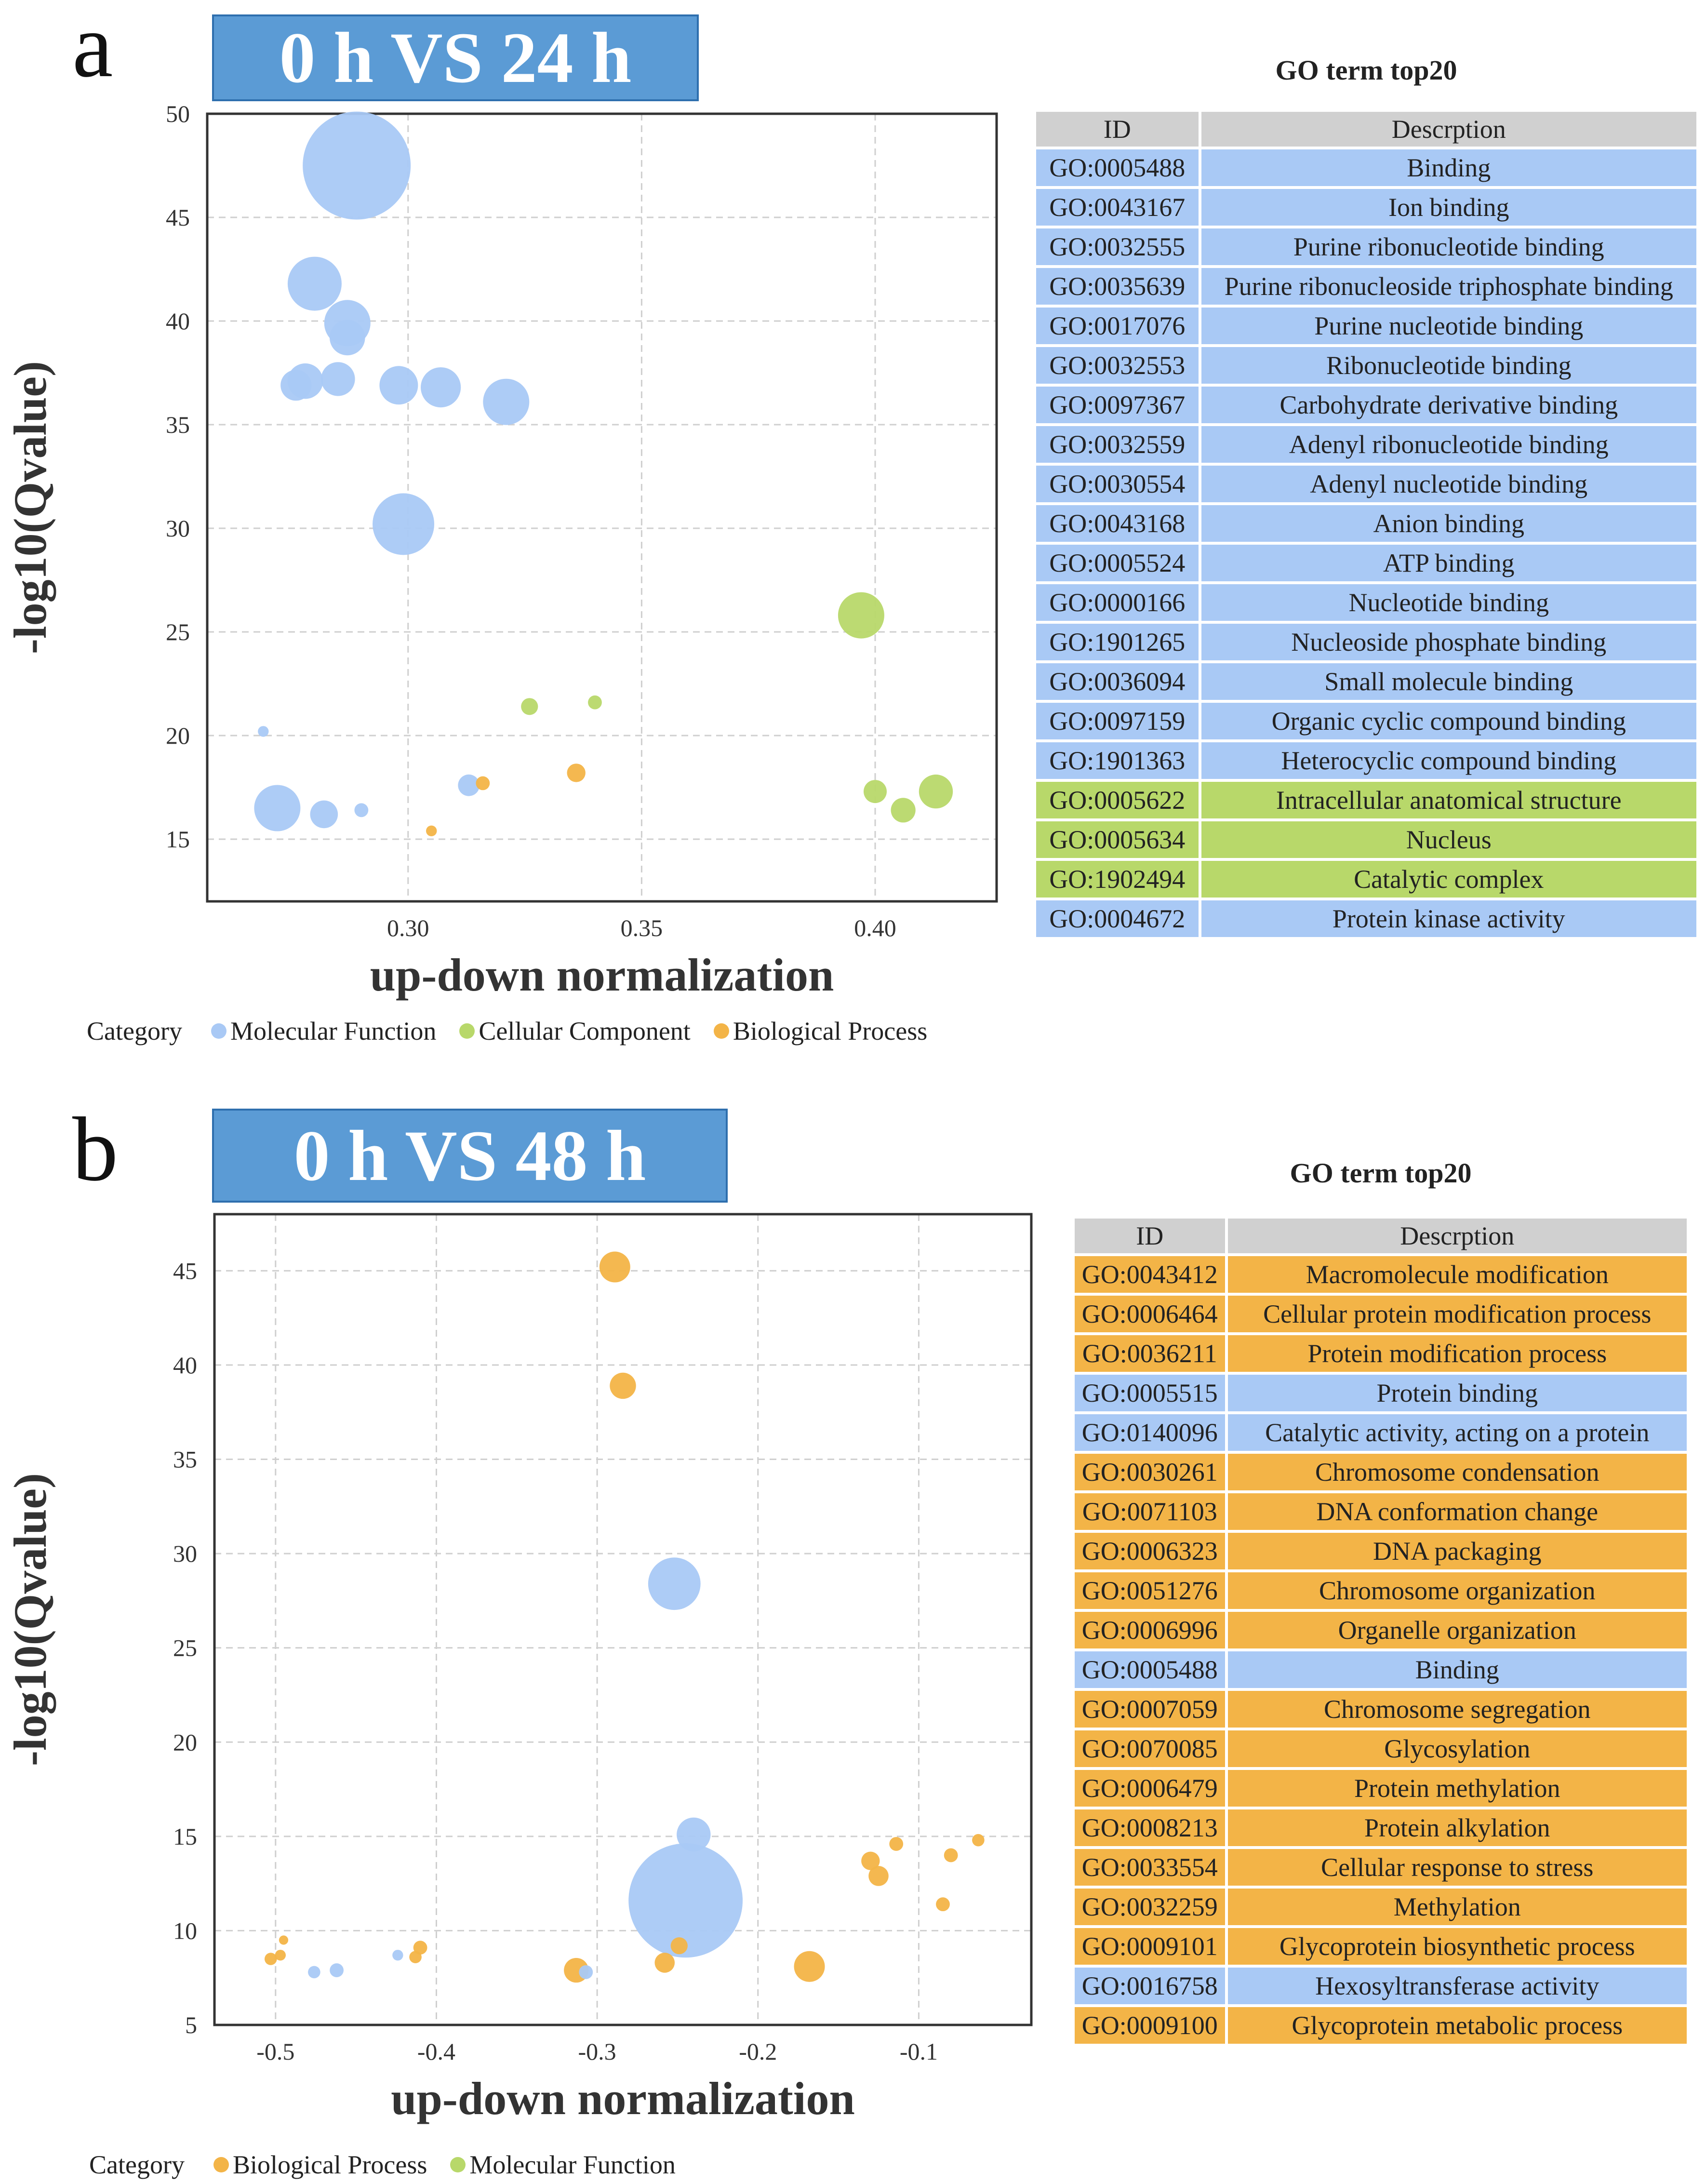 The width and height of the screenshot is (1706, 2184). I want to click on table-row: GO:0070085 Glycosylation, so click(1381, 1749).